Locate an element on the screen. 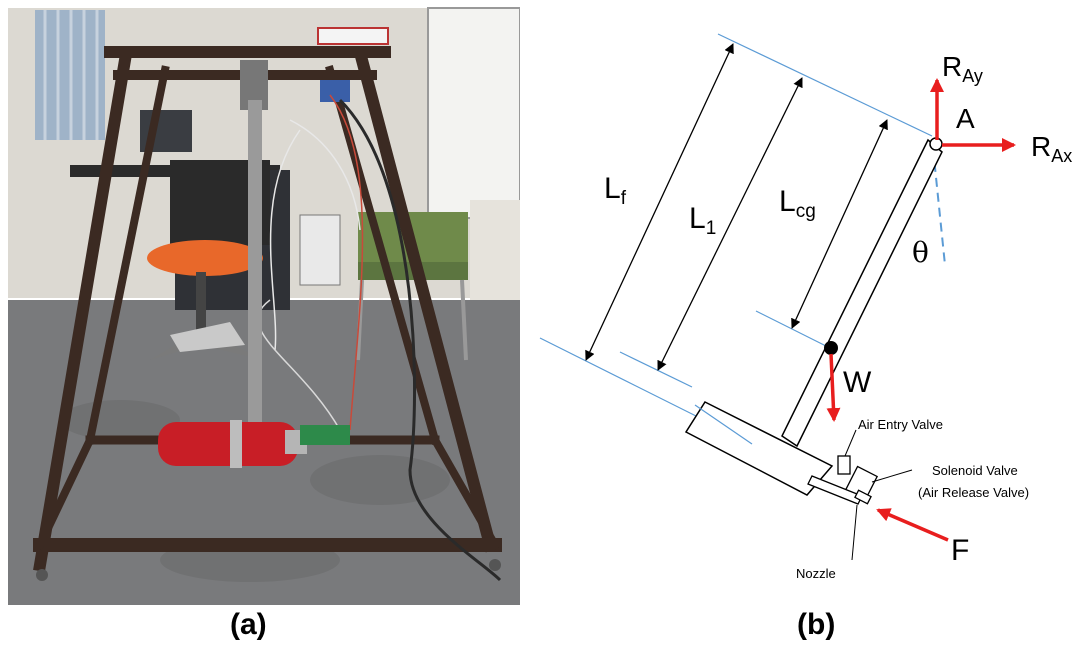 The height and width of the screenshot is (648, 1075). label-solenoid-valve: Solenoid Valve is located at coordinates (975, 470).